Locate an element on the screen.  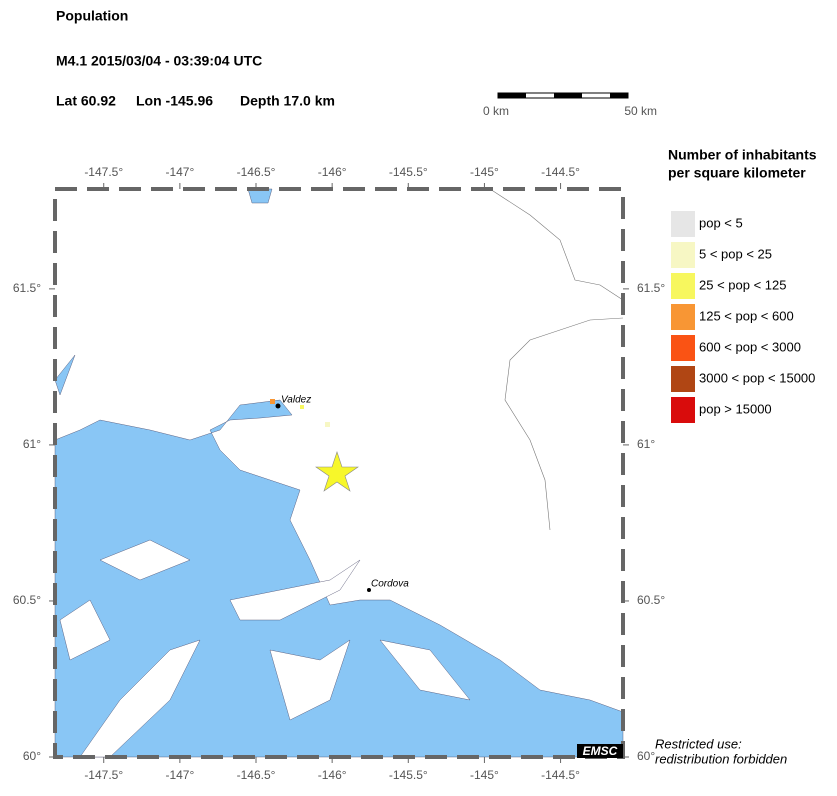
place-label: Cordova is located at coordinates (390, 584).